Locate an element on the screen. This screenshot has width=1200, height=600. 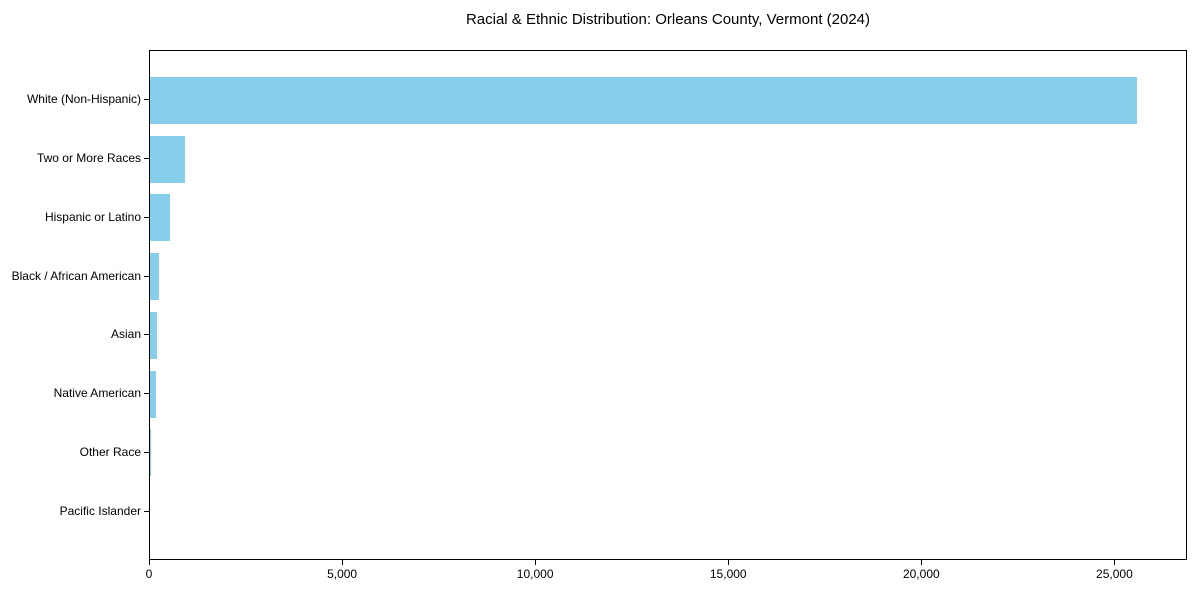
y-tick-label: Asian is located at coordinates (125, 334).